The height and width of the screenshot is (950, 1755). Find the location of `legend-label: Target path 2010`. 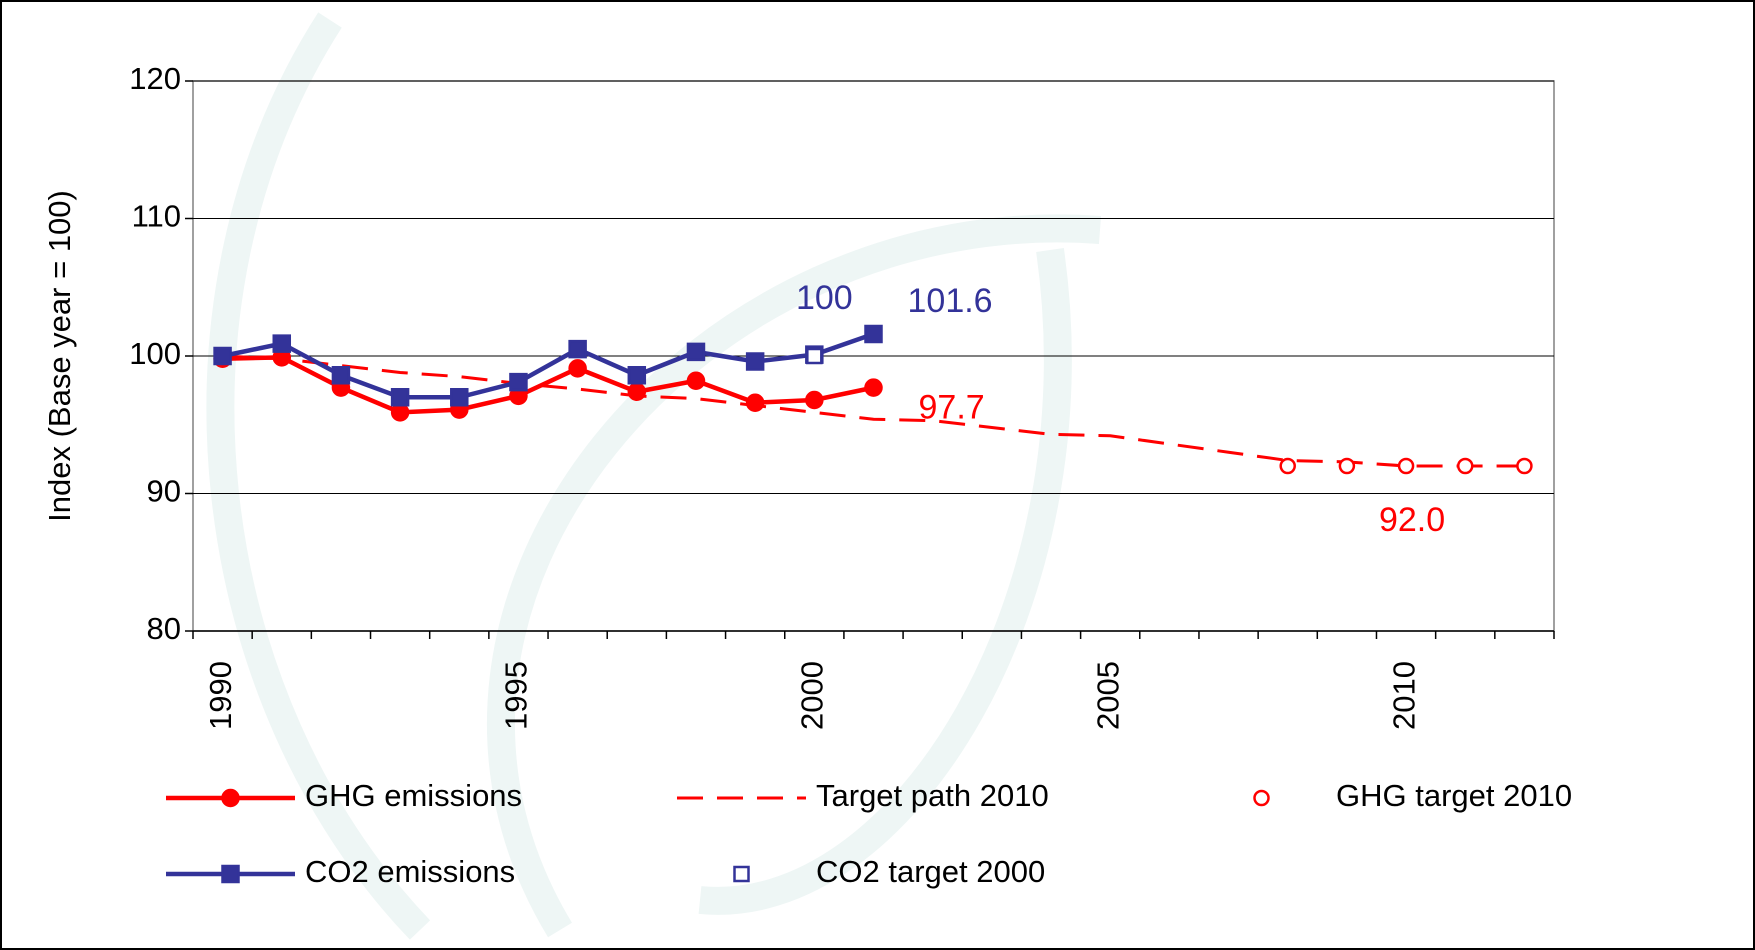

legend-label: Target path 2010 is located at coordinates (932, 795).